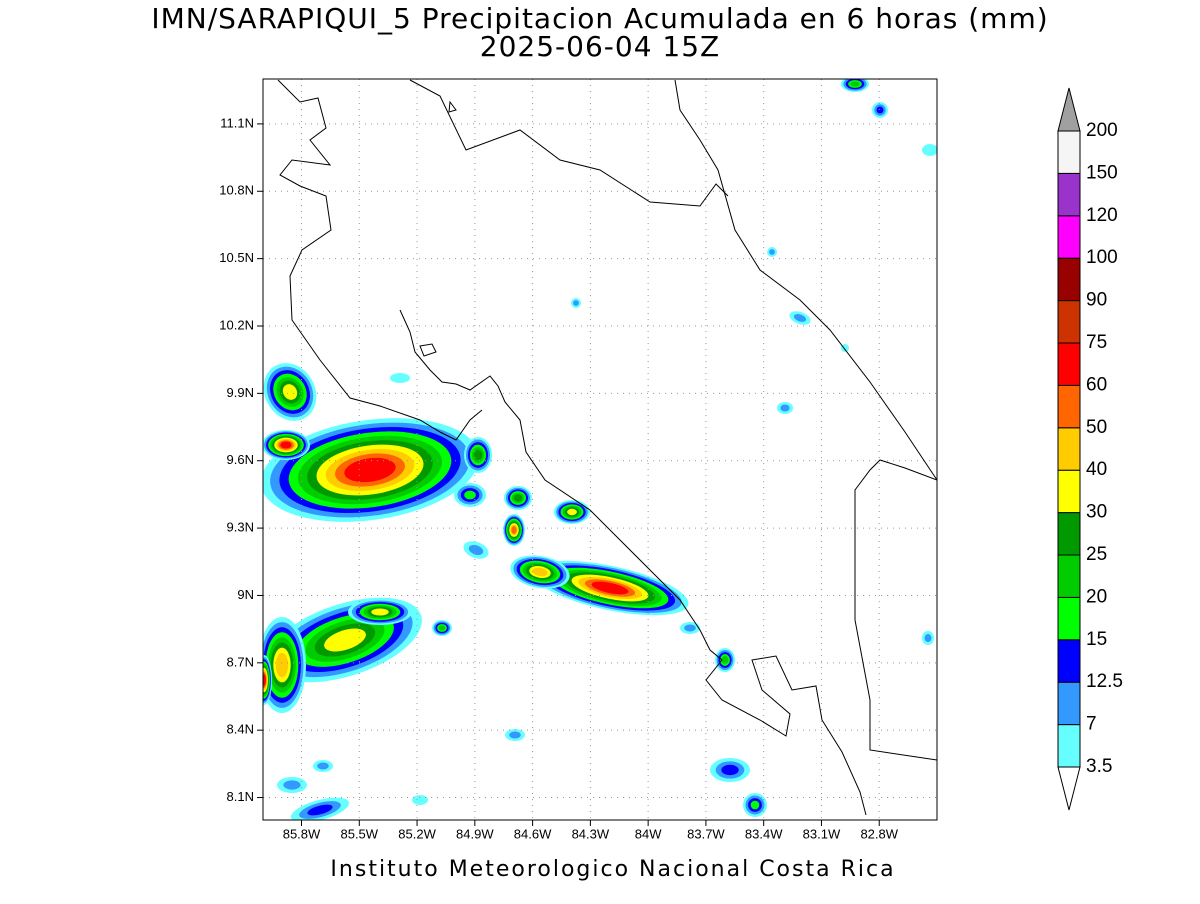  What do you see at coordinates (1096, 427) in the screenshot?
I see `colorbar-label: 50` at bounding box center [1096, 427].